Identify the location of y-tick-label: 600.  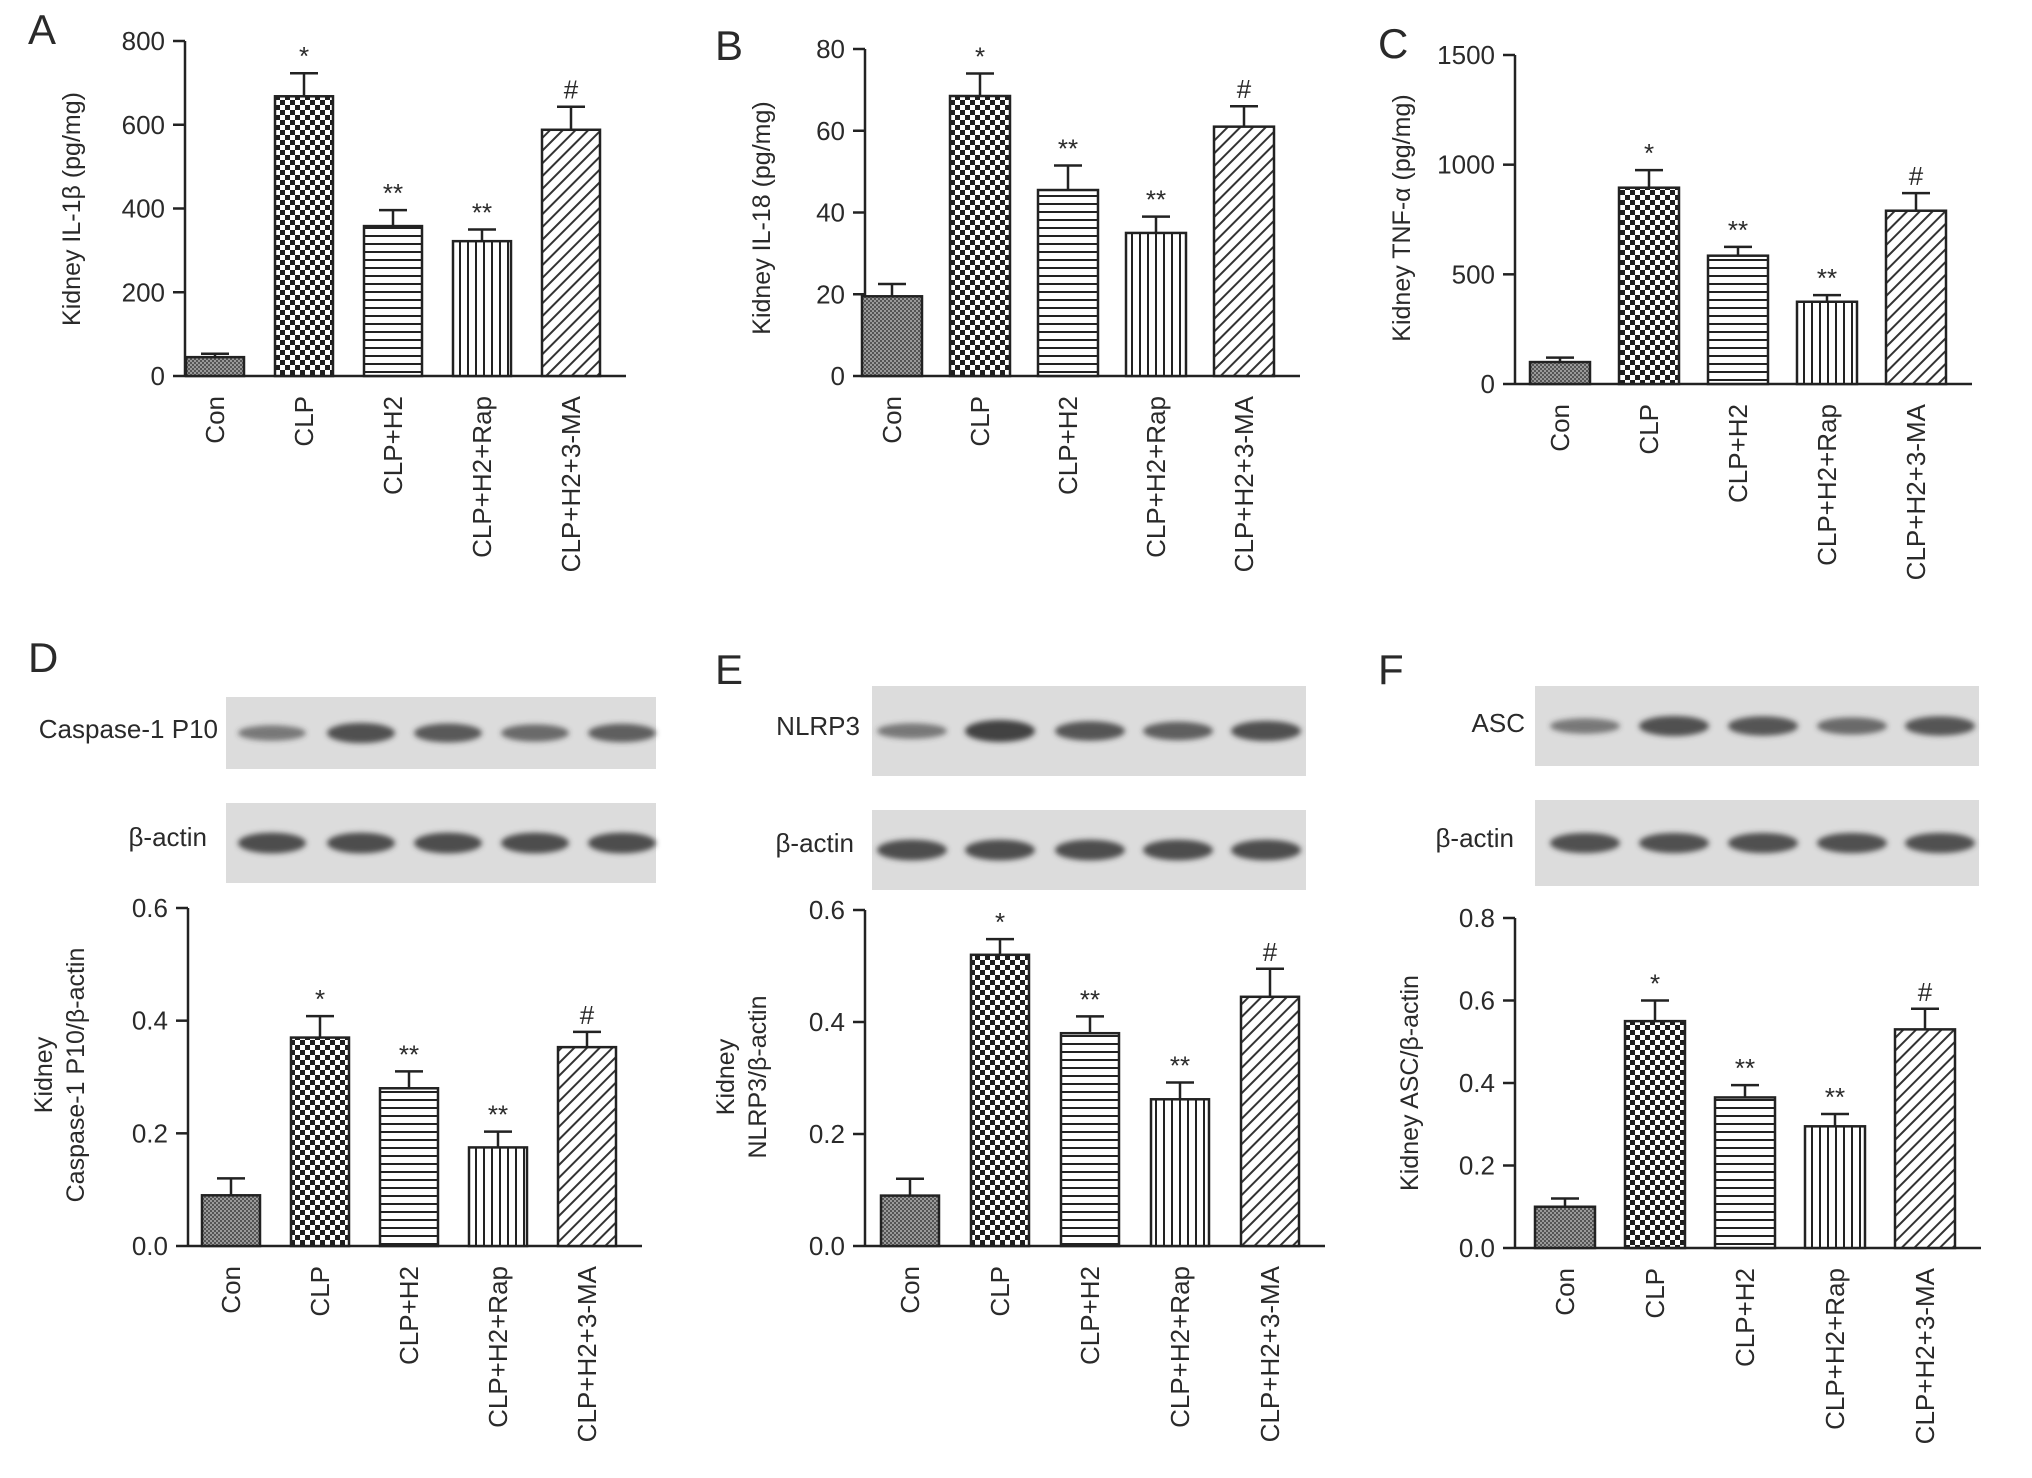
(143, 125).